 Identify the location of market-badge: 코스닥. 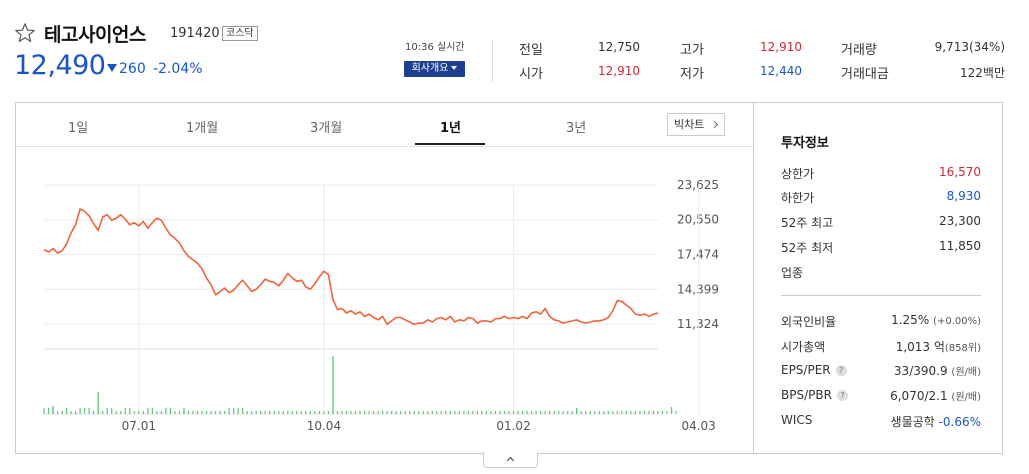
(240, 33).